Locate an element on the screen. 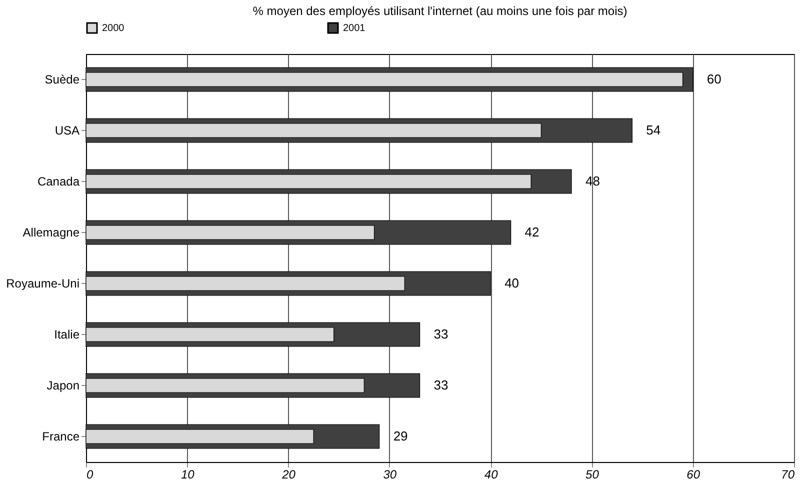 The image size is (810, 495). y-tick-label: Suède is located at coordinates (62, 79).